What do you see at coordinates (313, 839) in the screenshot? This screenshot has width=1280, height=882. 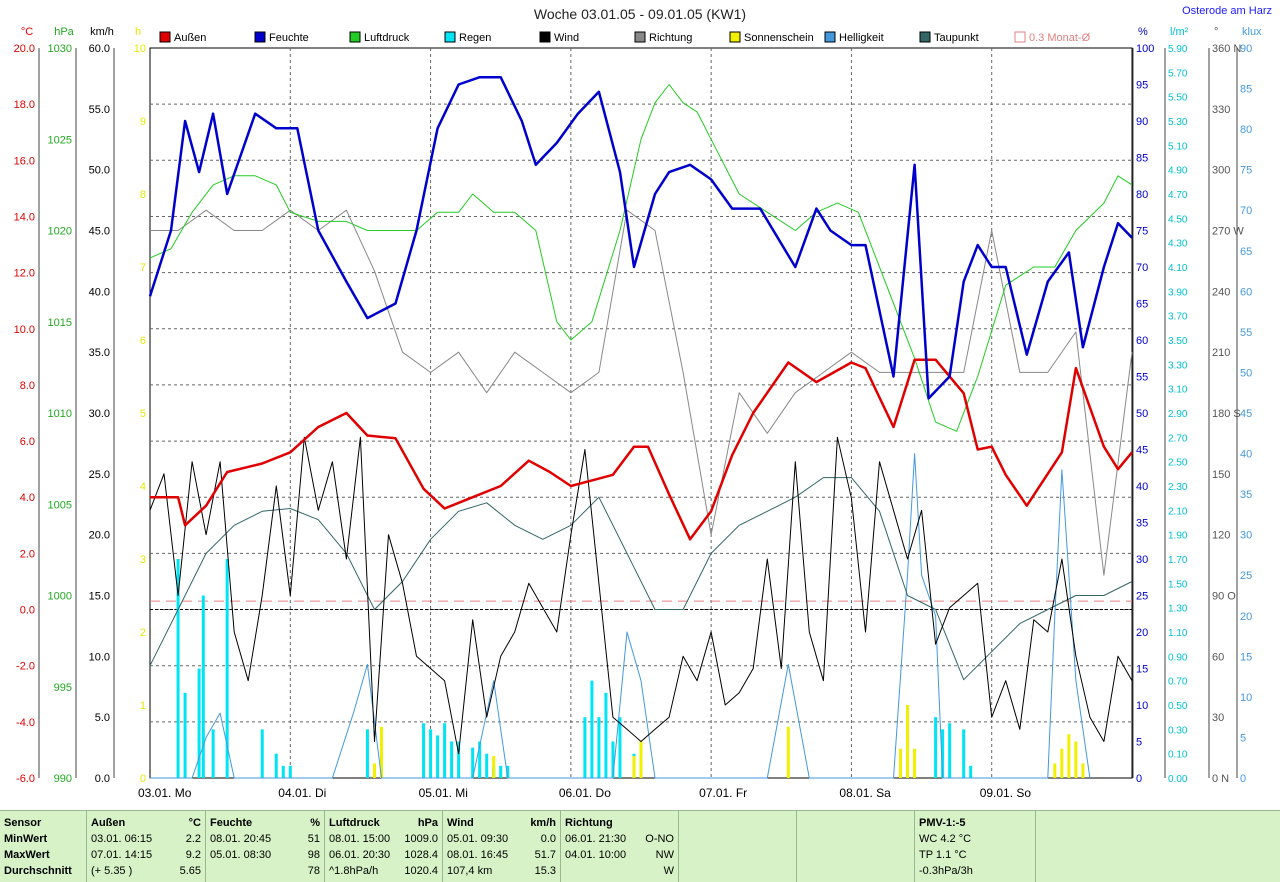 I see `min-value: 51` at bounding box center [313, 839].